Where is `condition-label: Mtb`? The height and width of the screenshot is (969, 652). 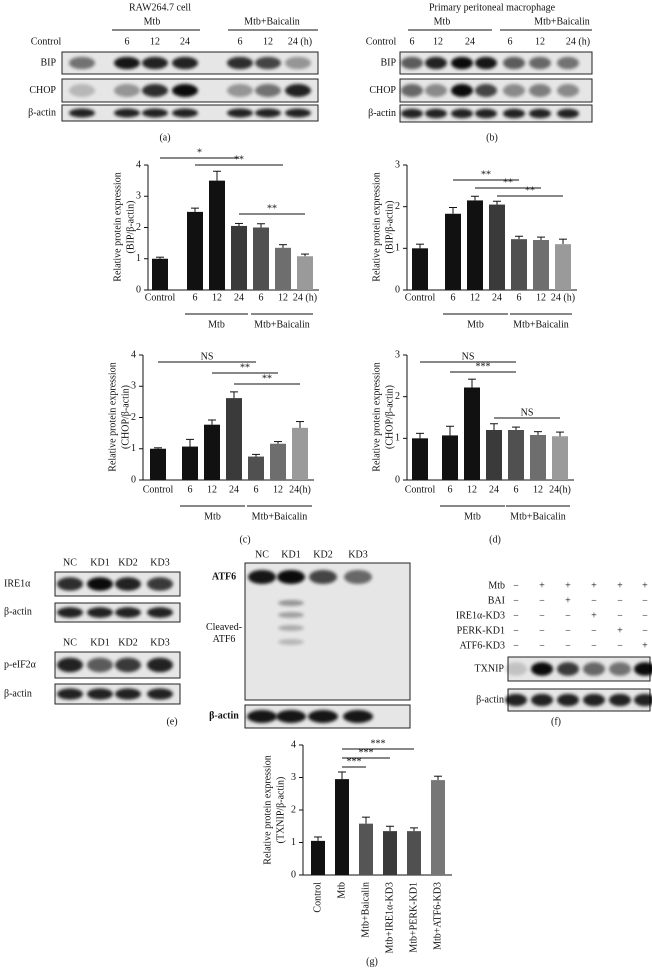 condition-label: Mtb is located at coordinates (496, 585).